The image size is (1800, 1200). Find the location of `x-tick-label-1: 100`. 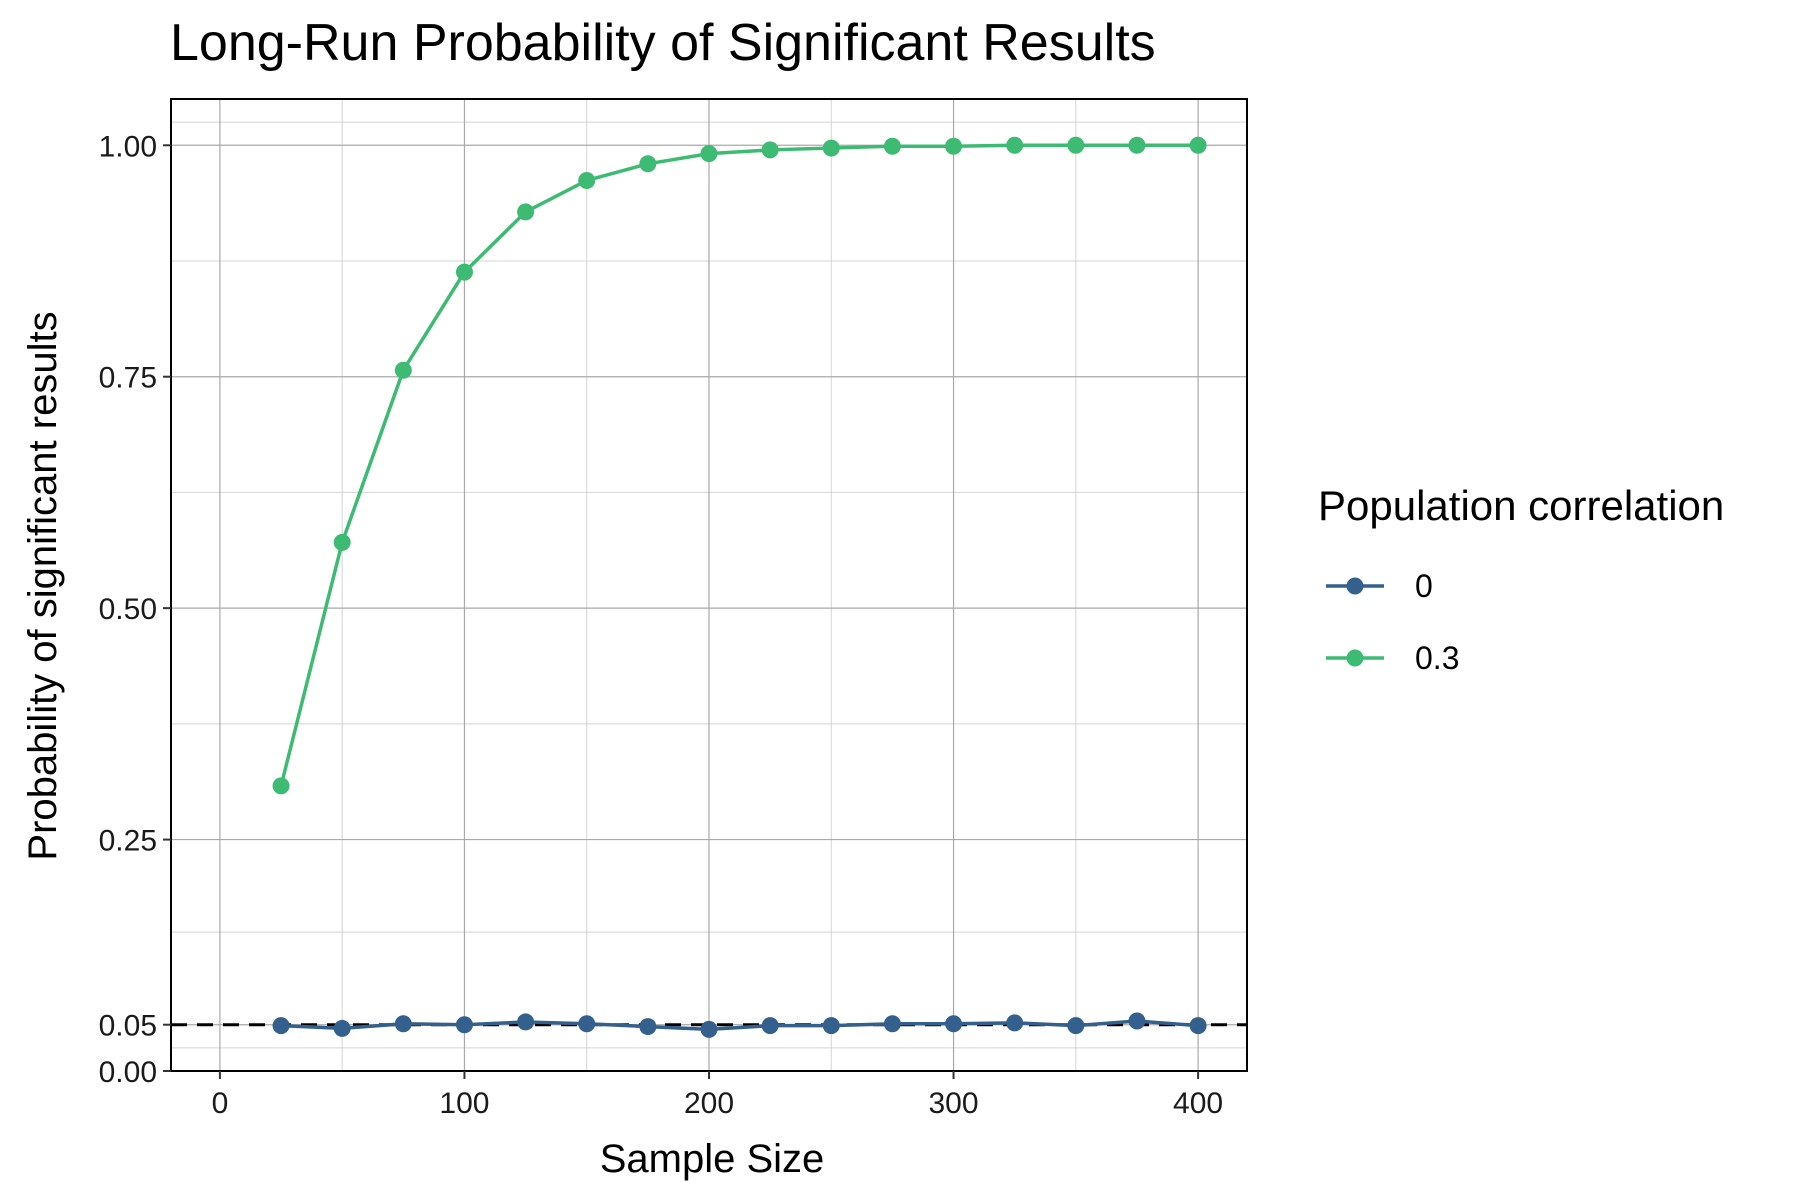

x-tick-label-1: 100 is located at coordinates (464, 1103).